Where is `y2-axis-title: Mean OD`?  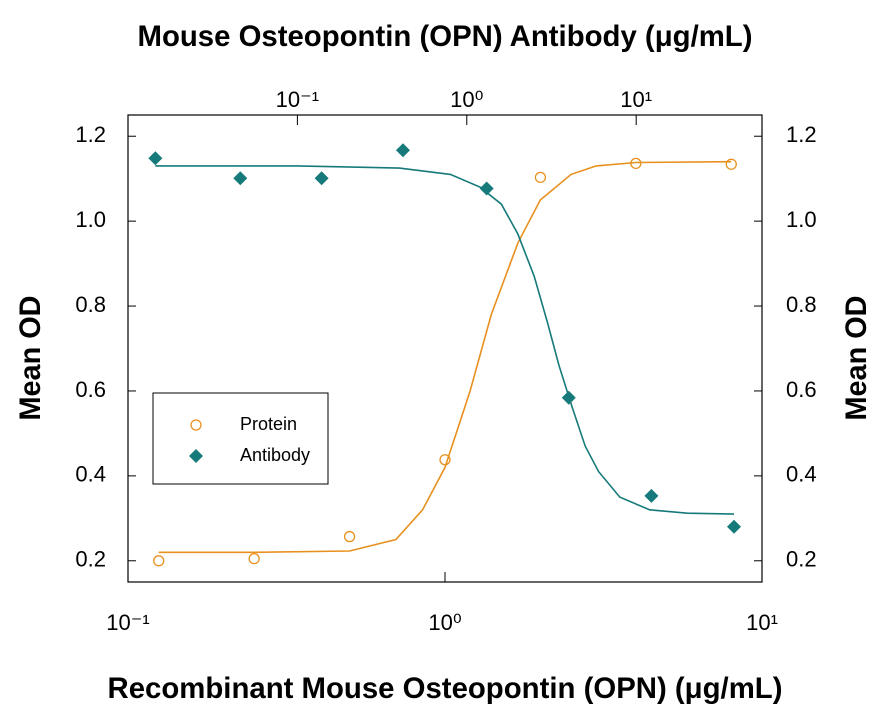
y2-axis-title: Mean OD is located at coordinates (856, 358).